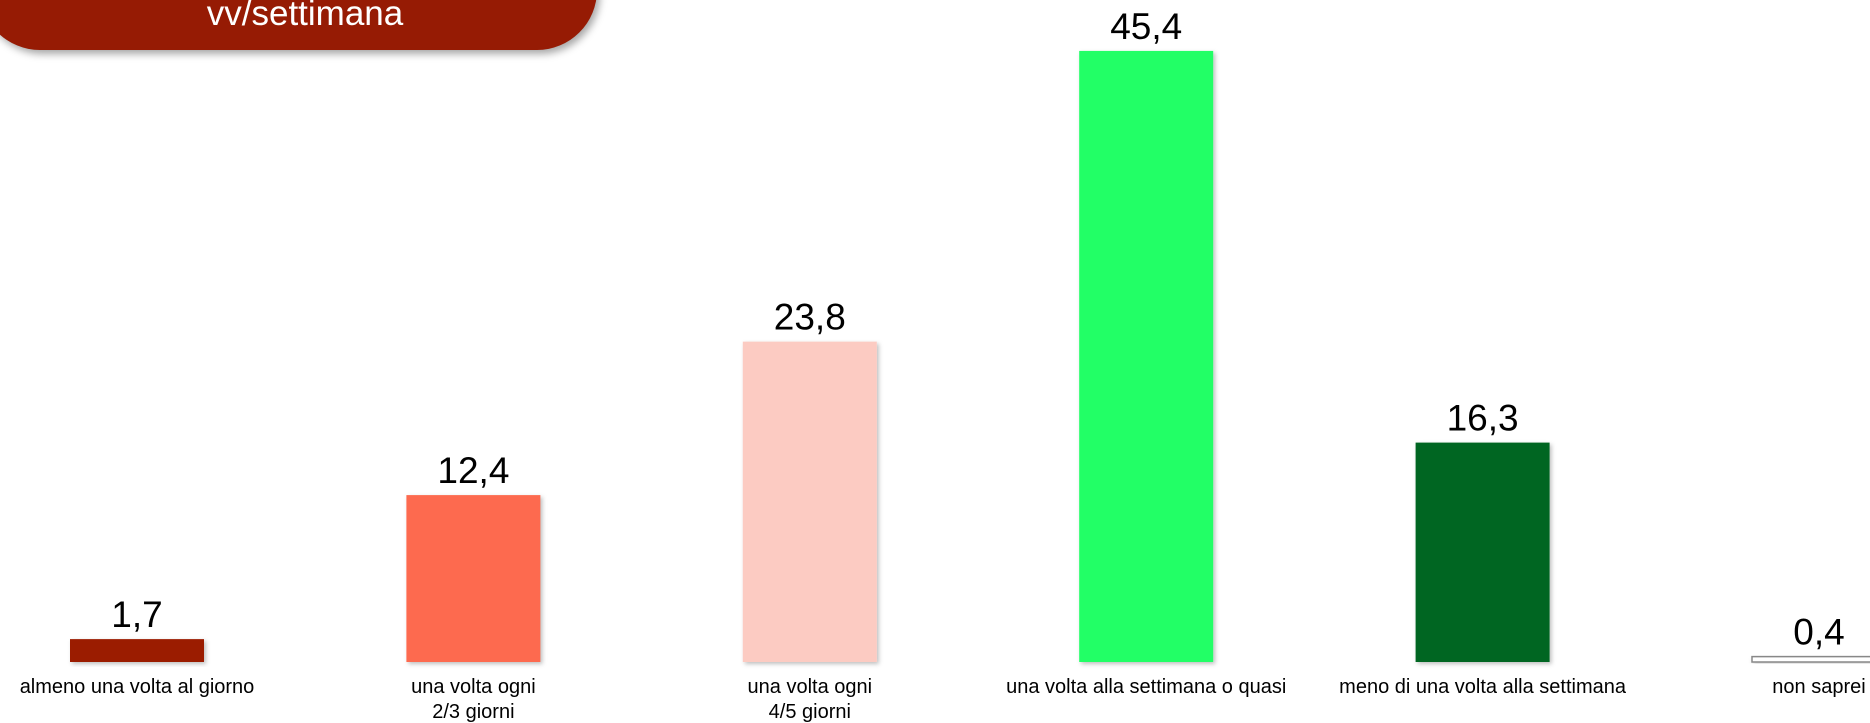  Describe the element at coordinates (1483, 687) in the screenshot. I see `x-tick-label: meno di una volta alla settimana` at that location.